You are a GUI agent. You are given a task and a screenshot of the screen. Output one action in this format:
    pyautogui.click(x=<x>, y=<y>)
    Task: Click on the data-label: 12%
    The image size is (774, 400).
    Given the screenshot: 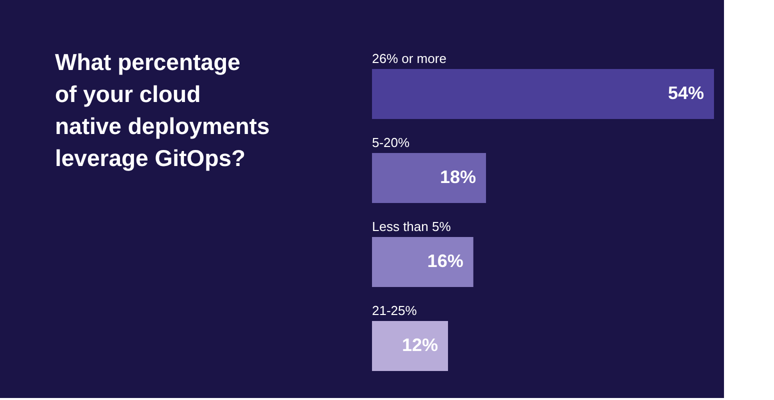 What is the action you would take?
    pyautogui.click(x=420, y=345)
    